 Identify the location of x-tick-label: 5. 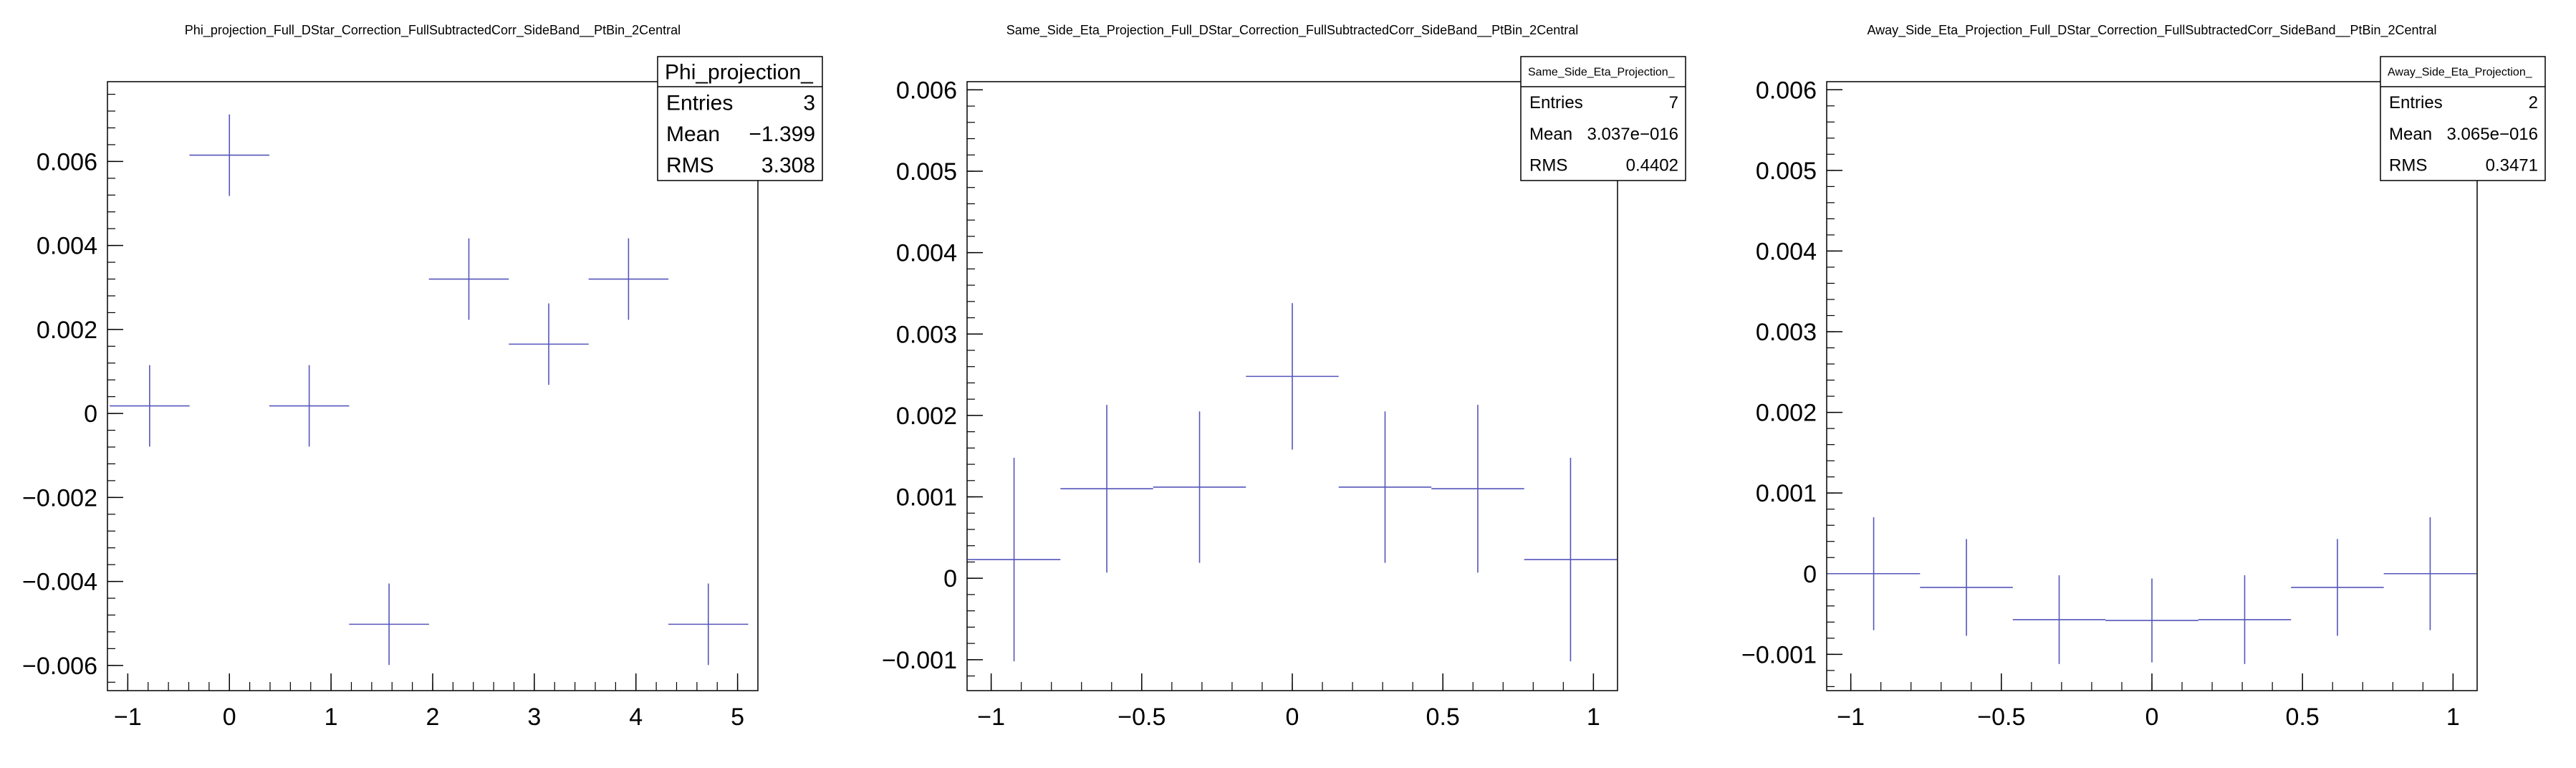
(738, 717).